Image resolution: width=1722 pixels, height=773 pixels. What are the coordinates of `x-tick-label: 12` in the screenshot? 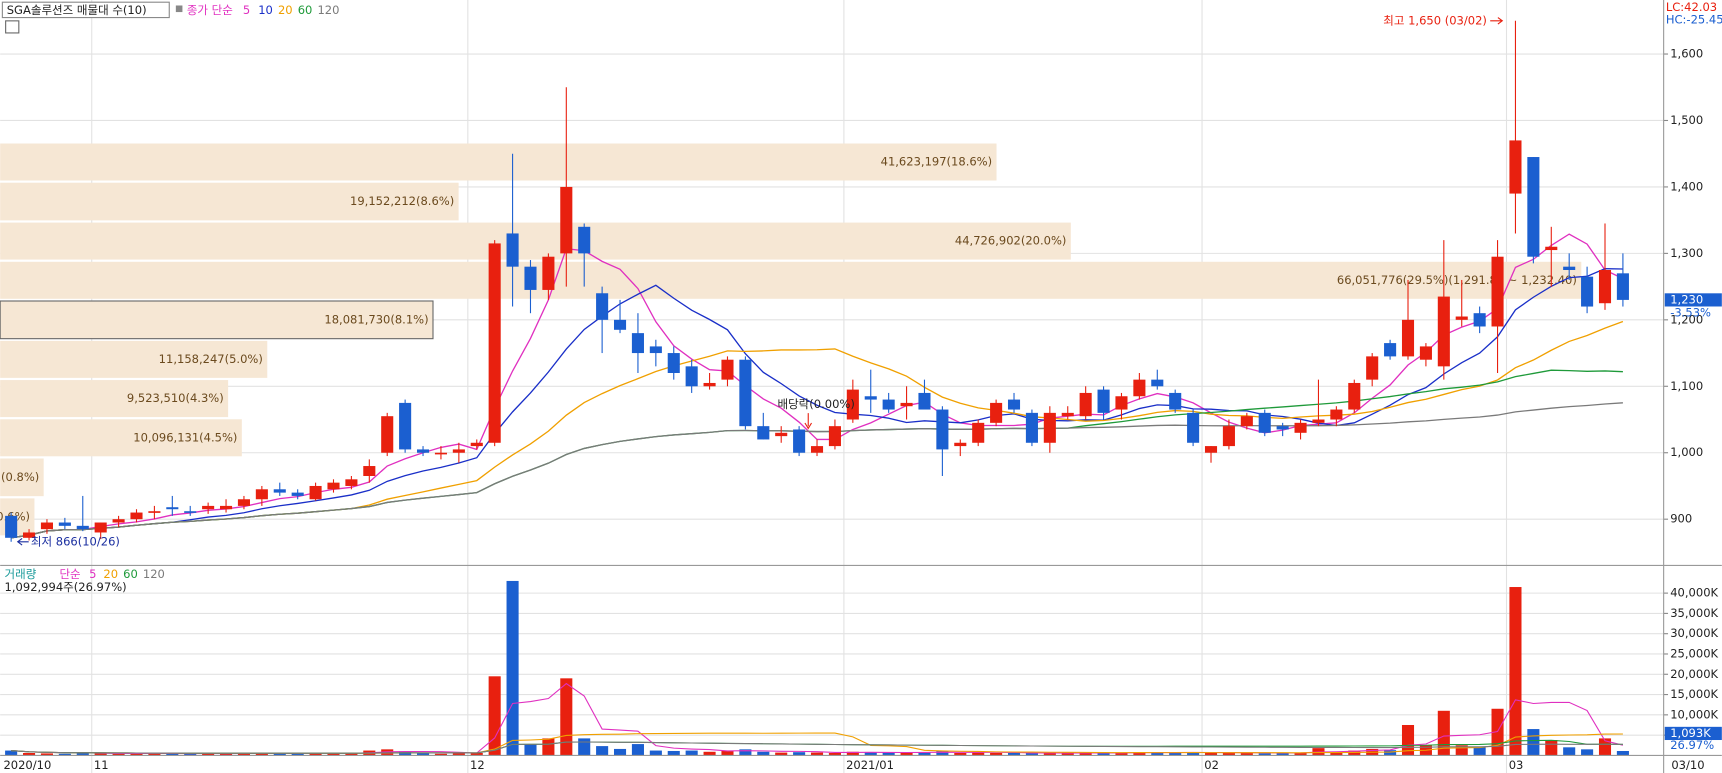 It's located at (477, 765).